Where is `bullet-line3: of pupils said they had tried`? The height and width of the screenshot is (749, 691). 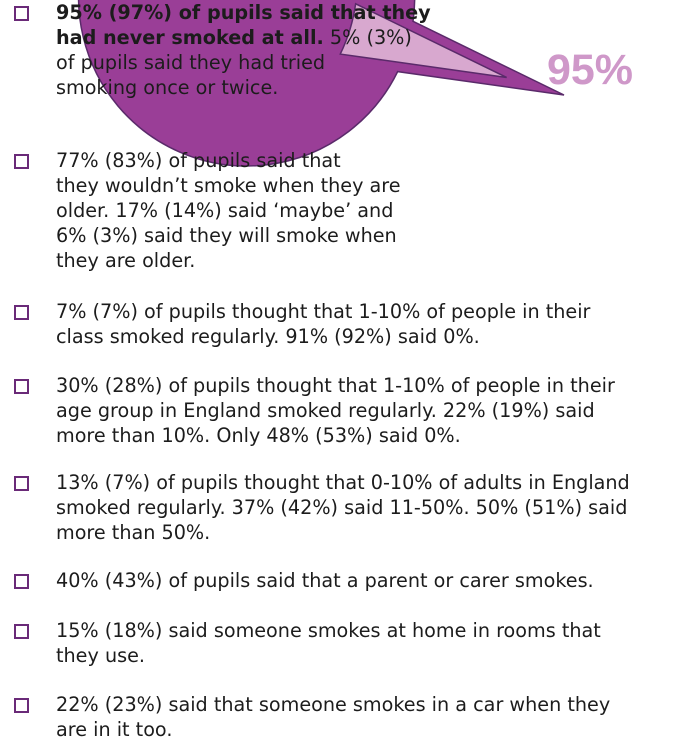 bullet-line3: of pupils said they had tried is located at coordinates (191, 62).